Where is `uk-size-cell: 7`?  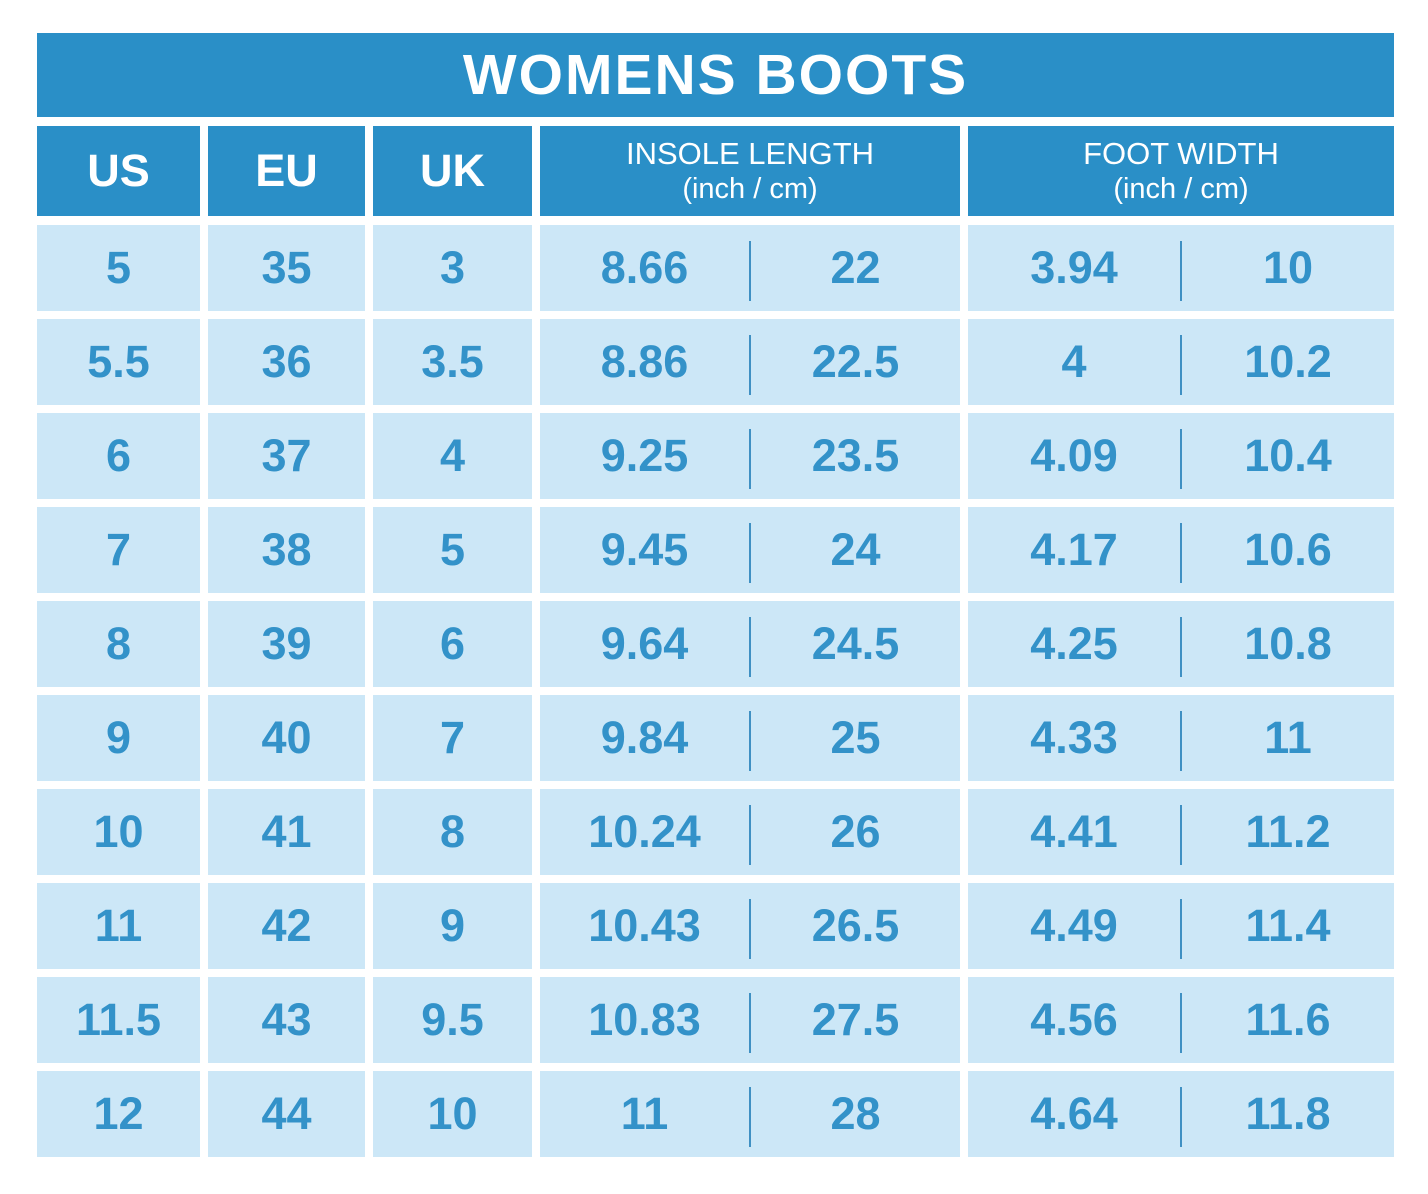
uk-size-cell: 7 is located at coordinates (452, 738).